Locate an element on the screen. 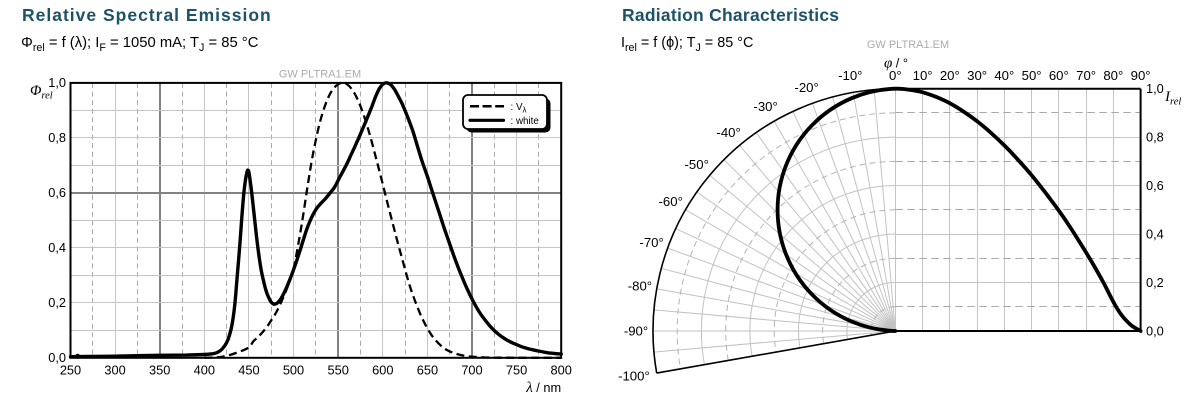 The width and height of the screenshot is (1200, 402). svg-text: 750 is located at coordinates (516, 370).